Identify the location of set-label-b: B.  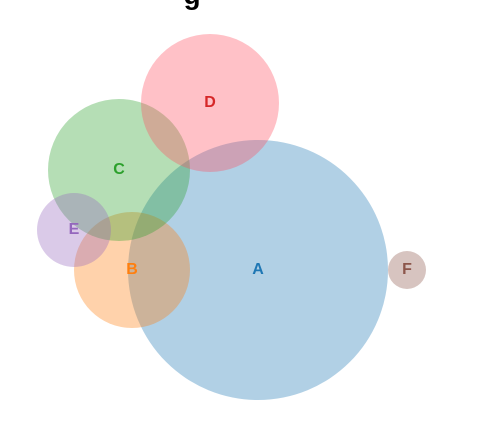
(132, 269).